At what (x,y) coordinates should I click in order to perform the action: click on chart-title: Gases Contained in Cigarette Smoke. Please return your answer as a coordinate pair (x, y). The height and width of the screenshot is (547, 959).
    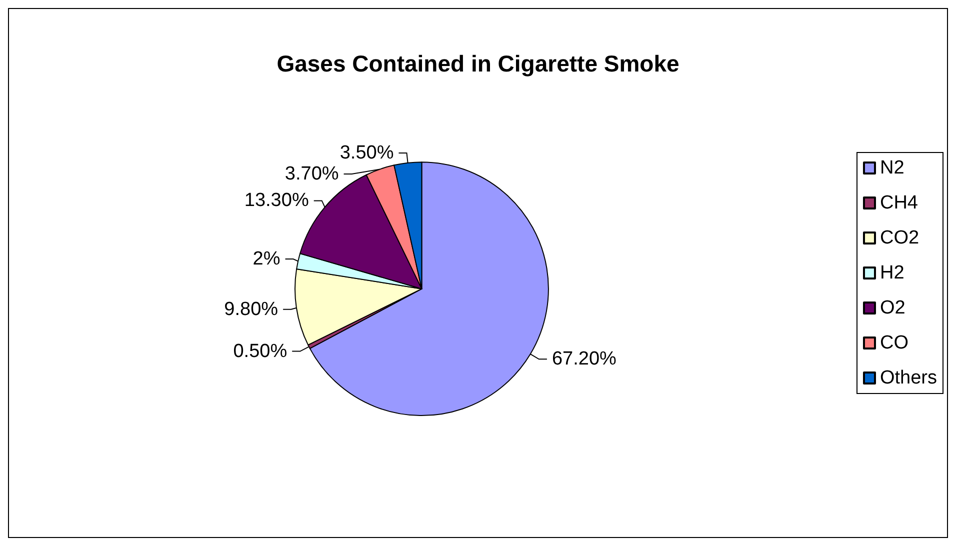
    Looking at the image, I should click on (478, 63).